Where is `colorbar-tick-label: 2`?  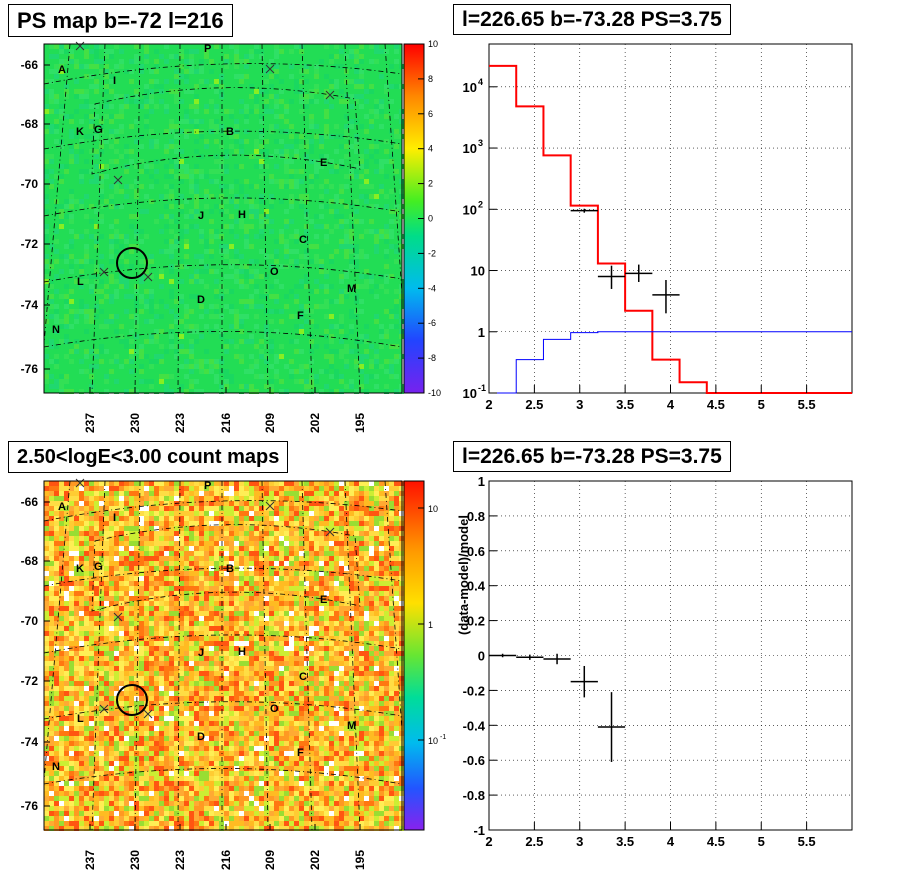 colorbar-tick-label: 2 is located at coordinates (430, 184).